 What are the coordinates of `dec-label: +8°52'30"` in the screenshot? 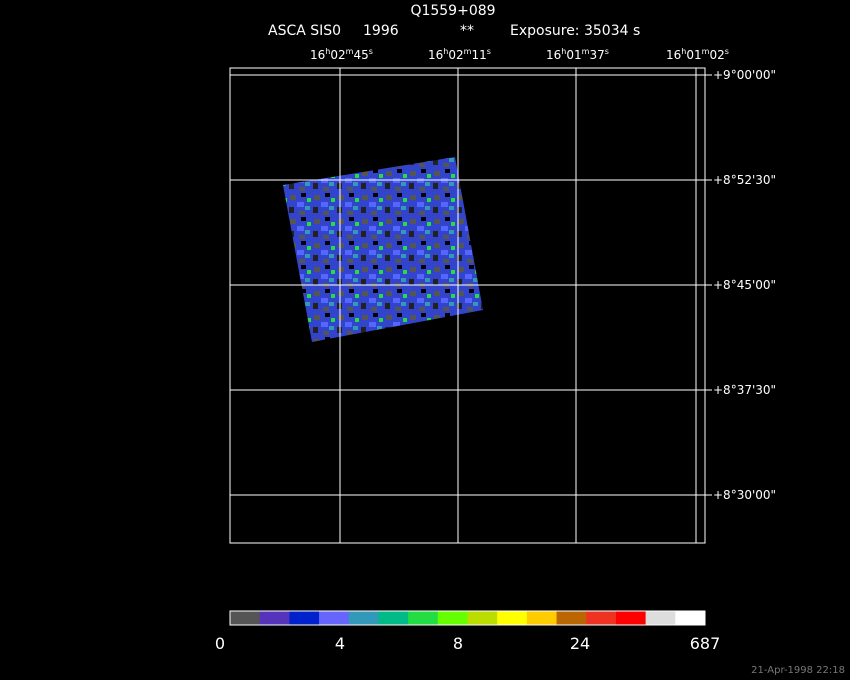 It's located at (744, 180).